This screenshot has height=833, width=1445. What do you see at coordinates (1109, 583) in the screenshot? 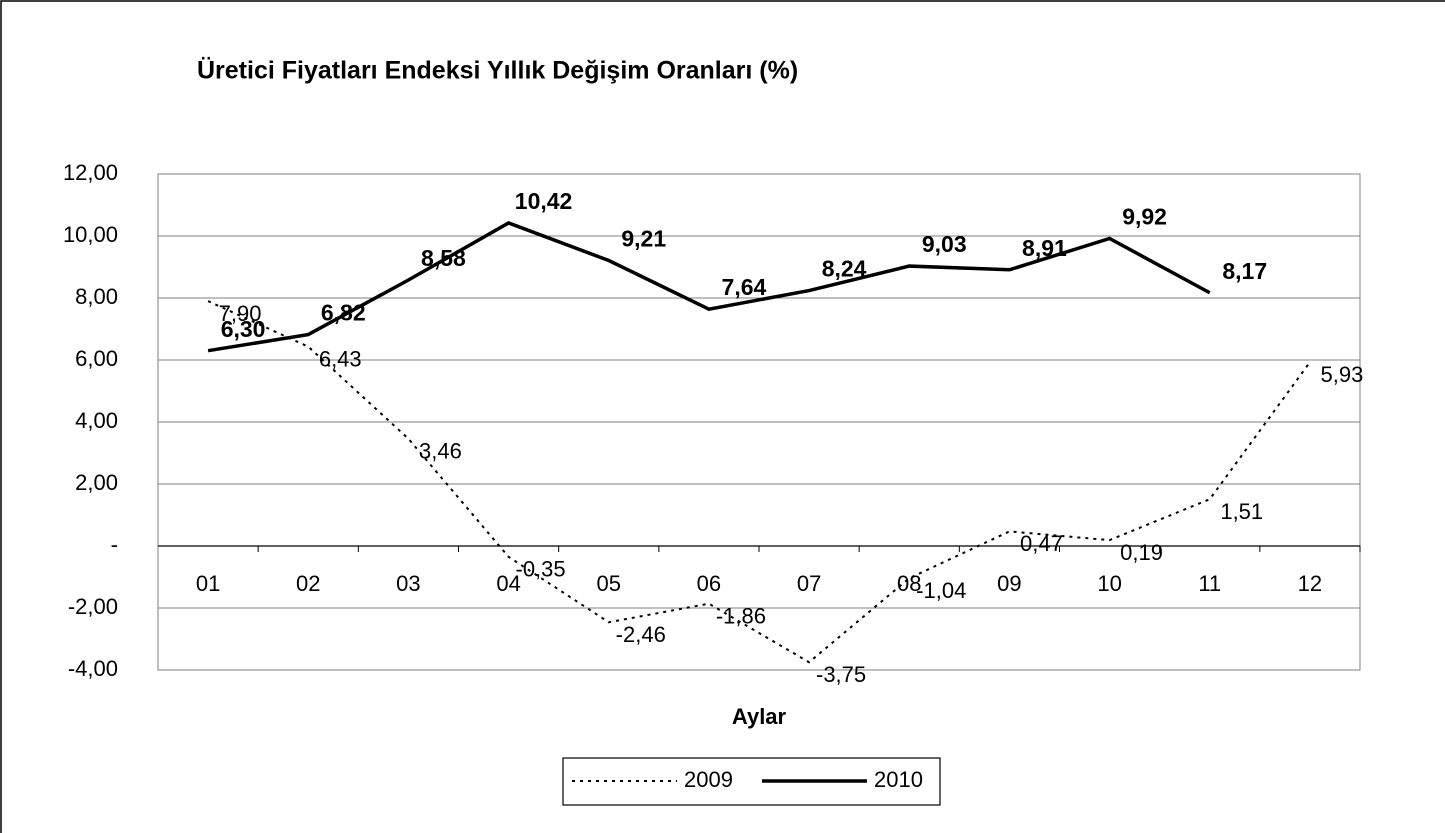
I see `x-tick-label: 10` at bounding box center [1109, 583].